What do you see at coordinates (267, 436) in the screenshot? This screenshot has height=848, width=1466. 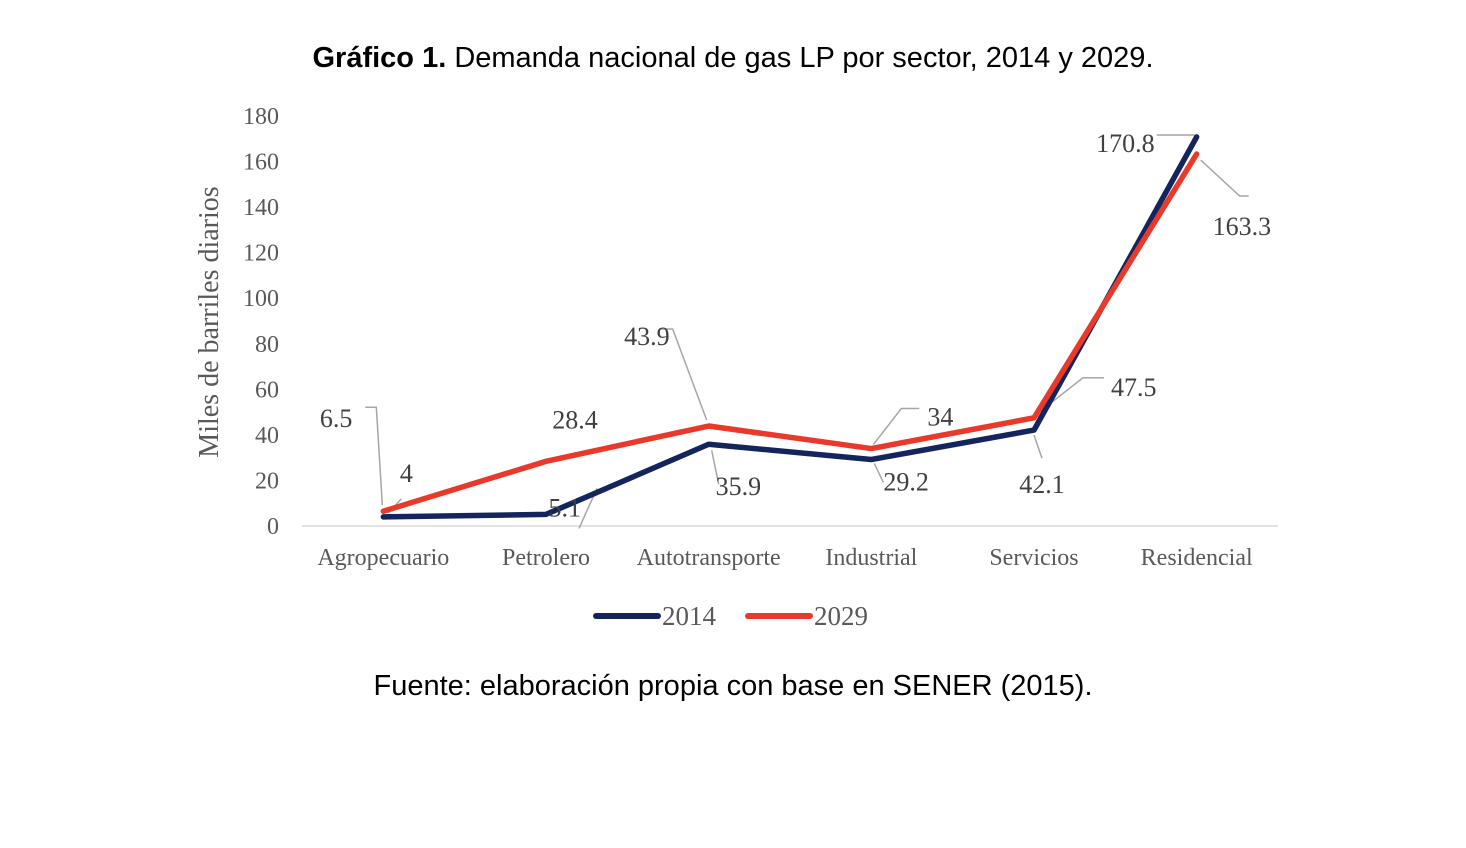 I see `y-tick-label: 40` at bounding box center [267, 436].